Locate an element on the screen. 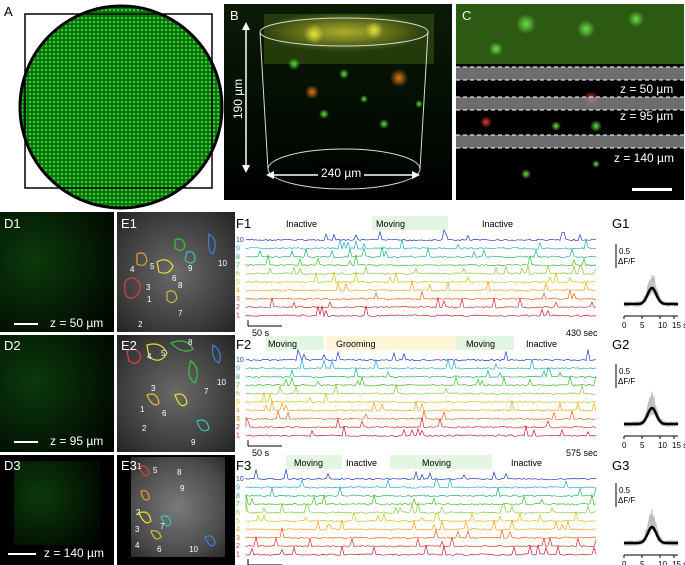  f2-state-label-4: Inactive is located at coordinates (541, 344).